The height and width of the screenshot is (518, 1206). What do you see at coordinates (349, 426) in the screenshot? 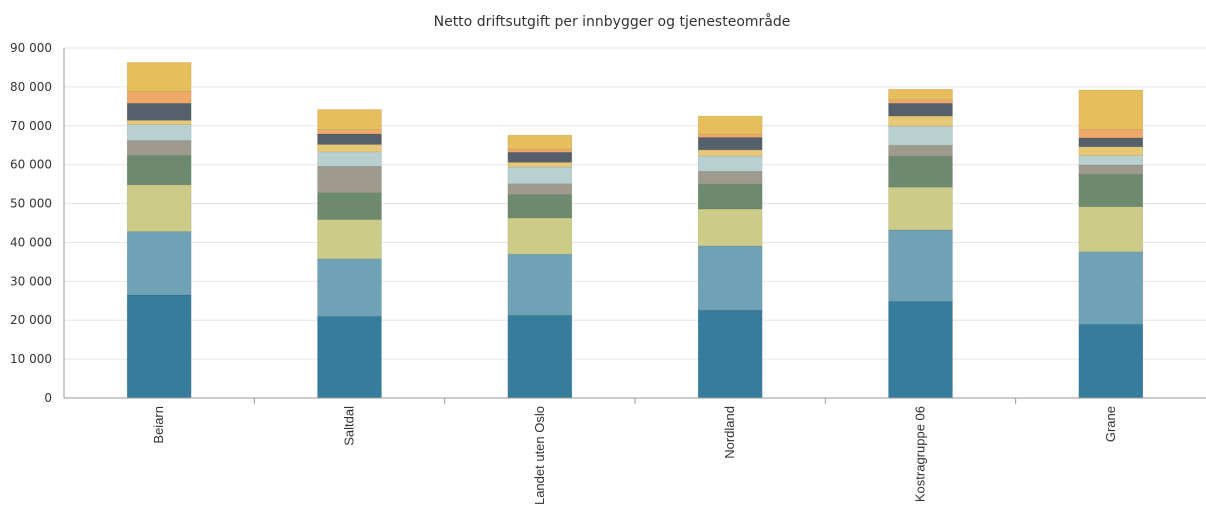
I see `x-tick-label: Saltdal` at bounding box center [349, 426].